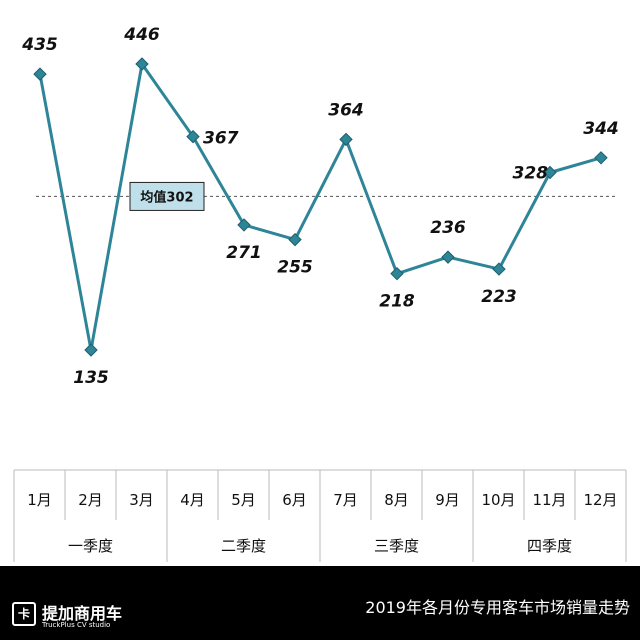  I want to click on data-label: 255, so click(295, 268).